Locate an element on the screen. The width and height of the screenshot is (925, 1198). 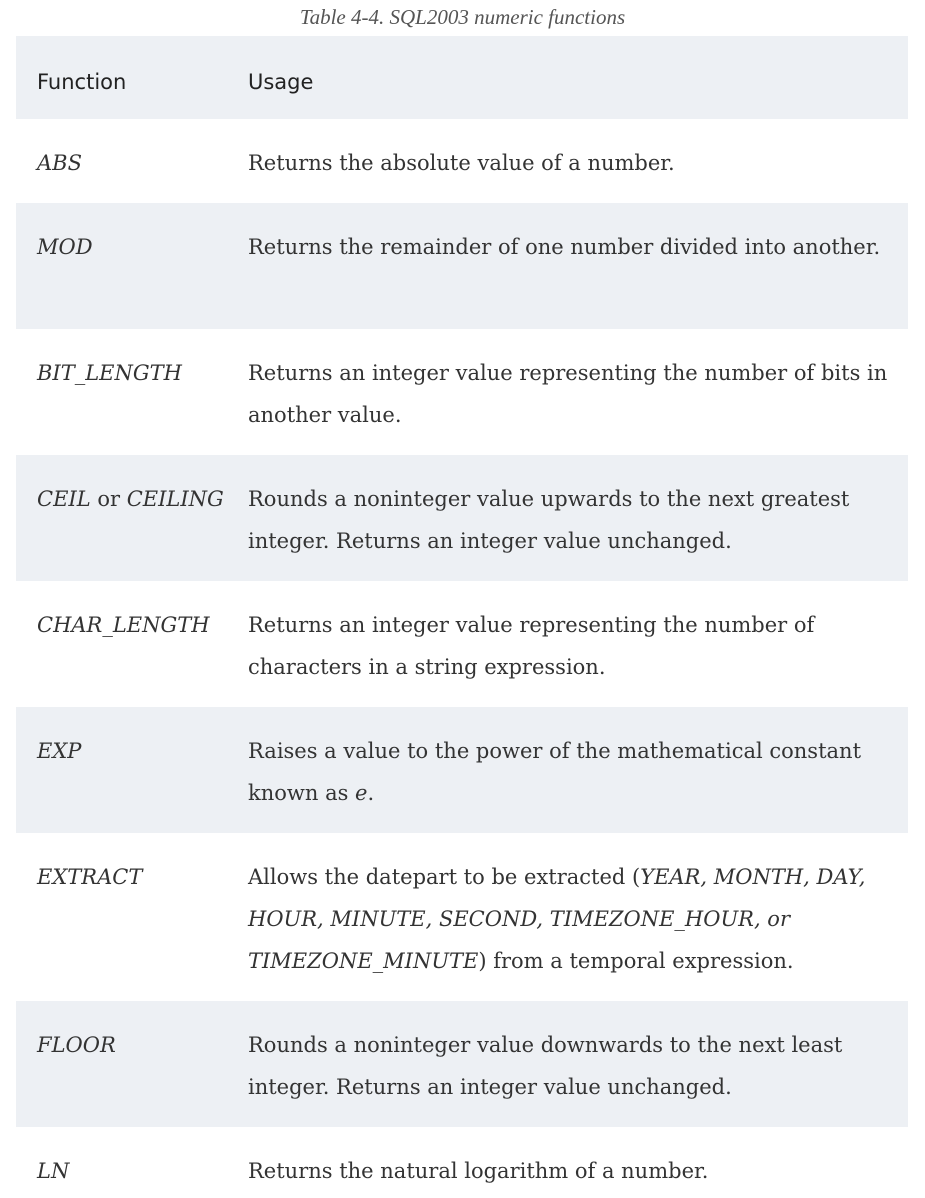
header-function: Function is located at coordinates (82, 82).